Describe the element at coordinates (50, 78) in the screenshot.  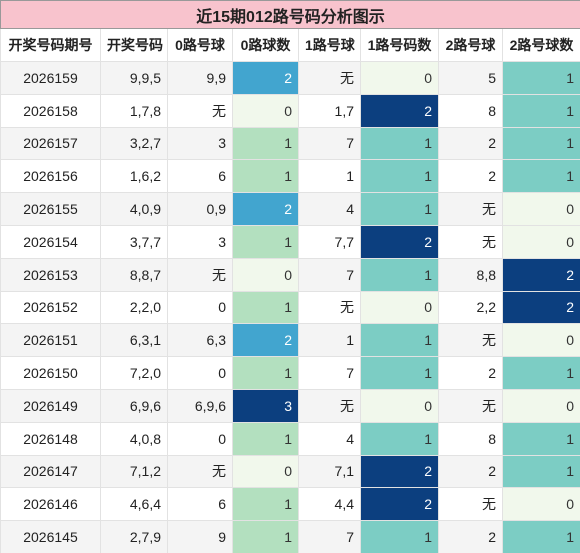
I see `issue-cell: 2026159` at that location.